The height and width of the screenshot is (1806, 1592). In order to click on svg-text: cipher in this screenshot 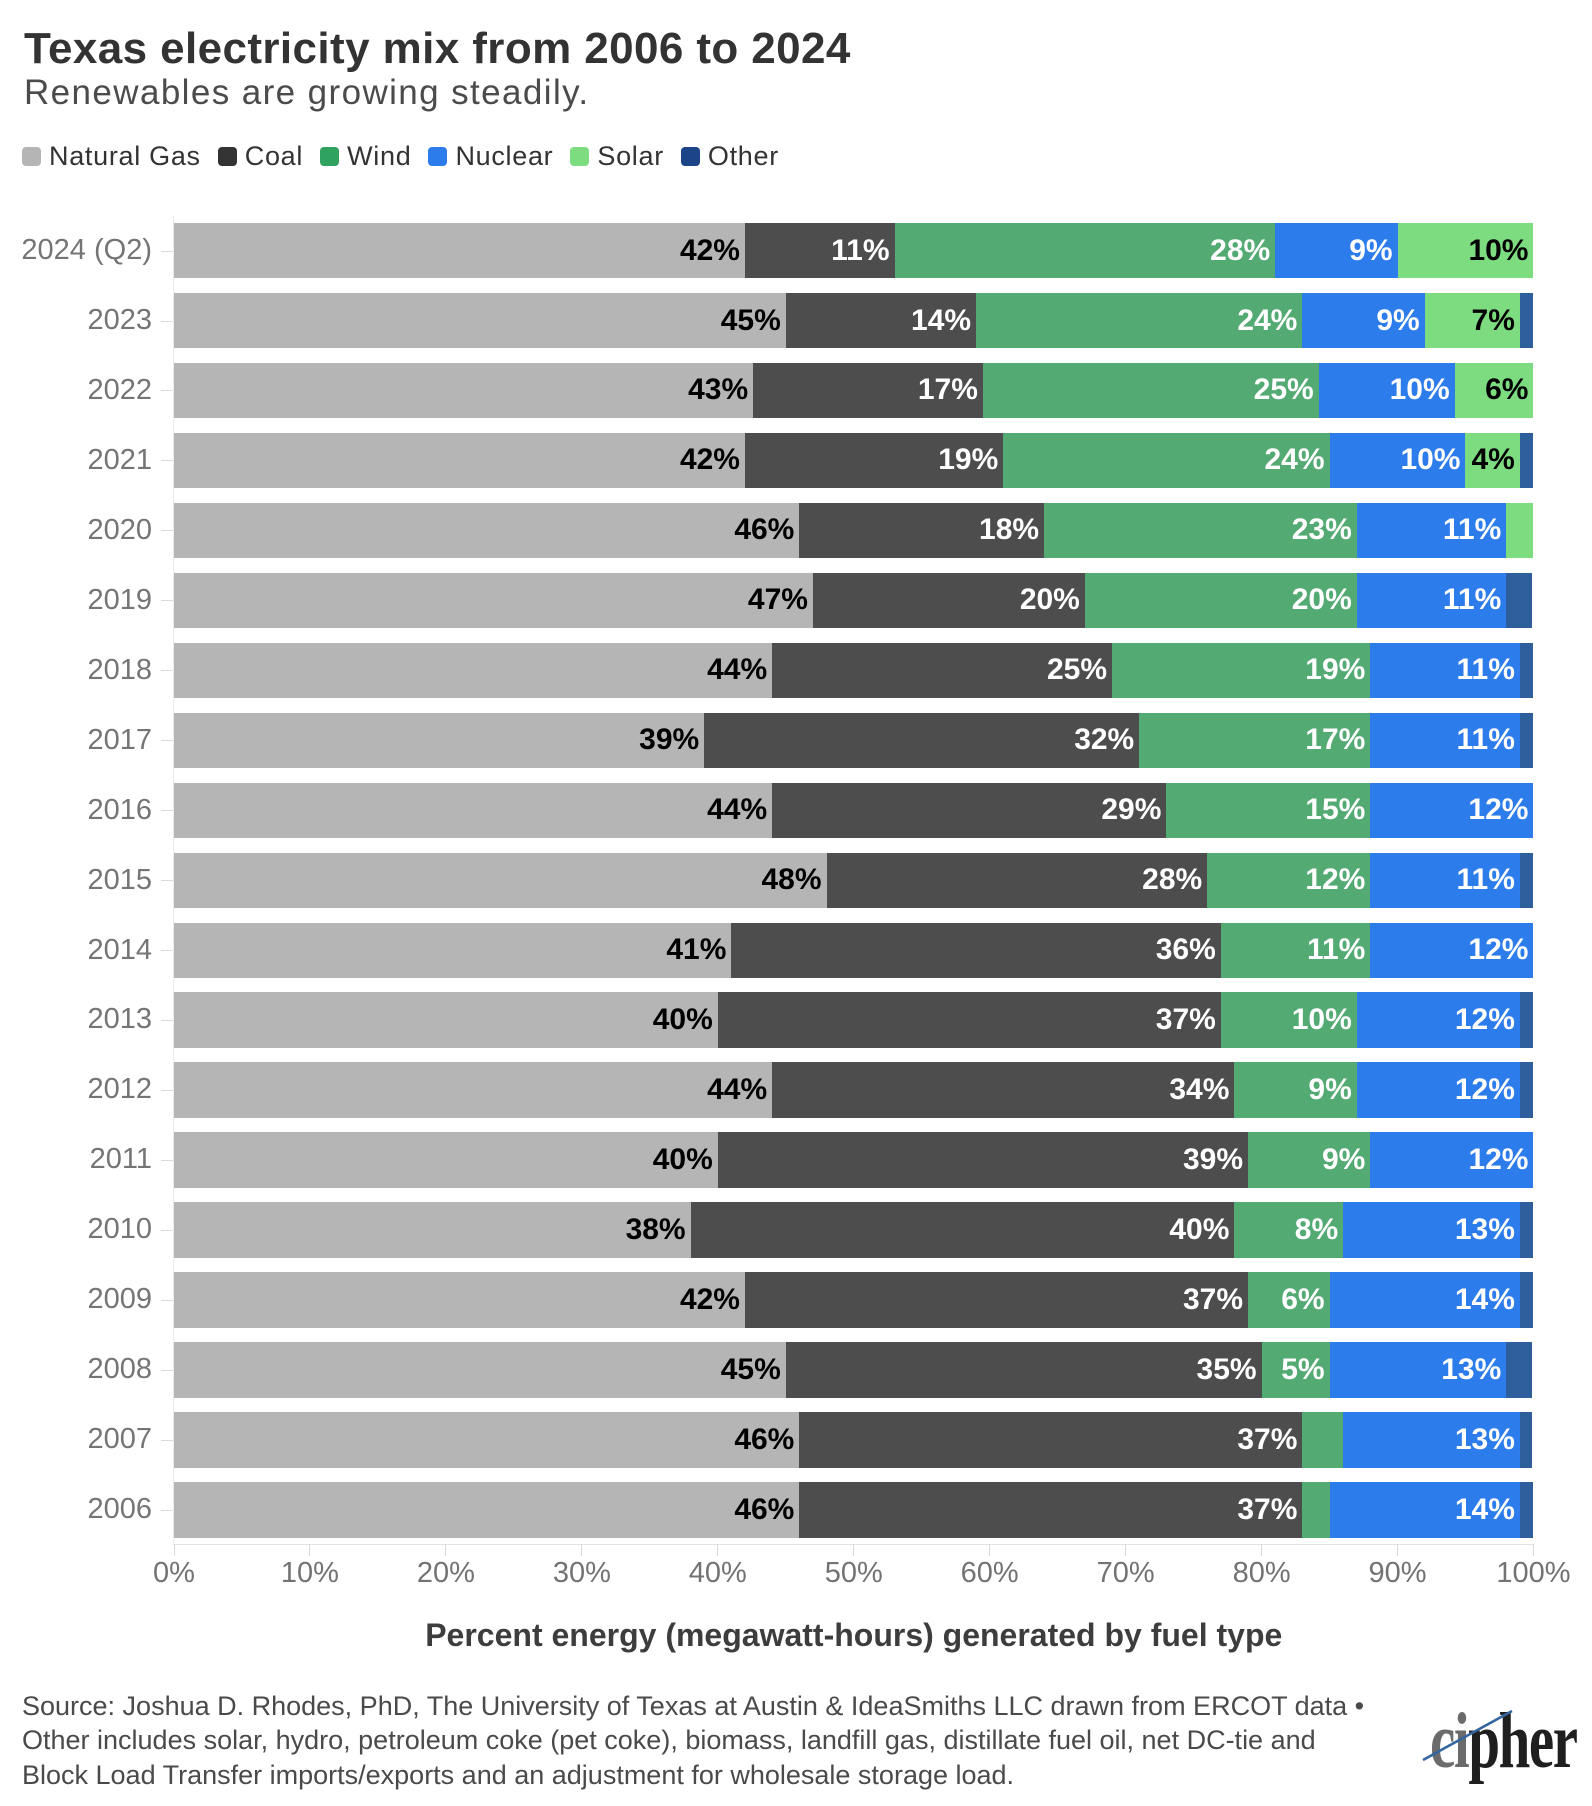, I will do `click(1503, 1740)`.